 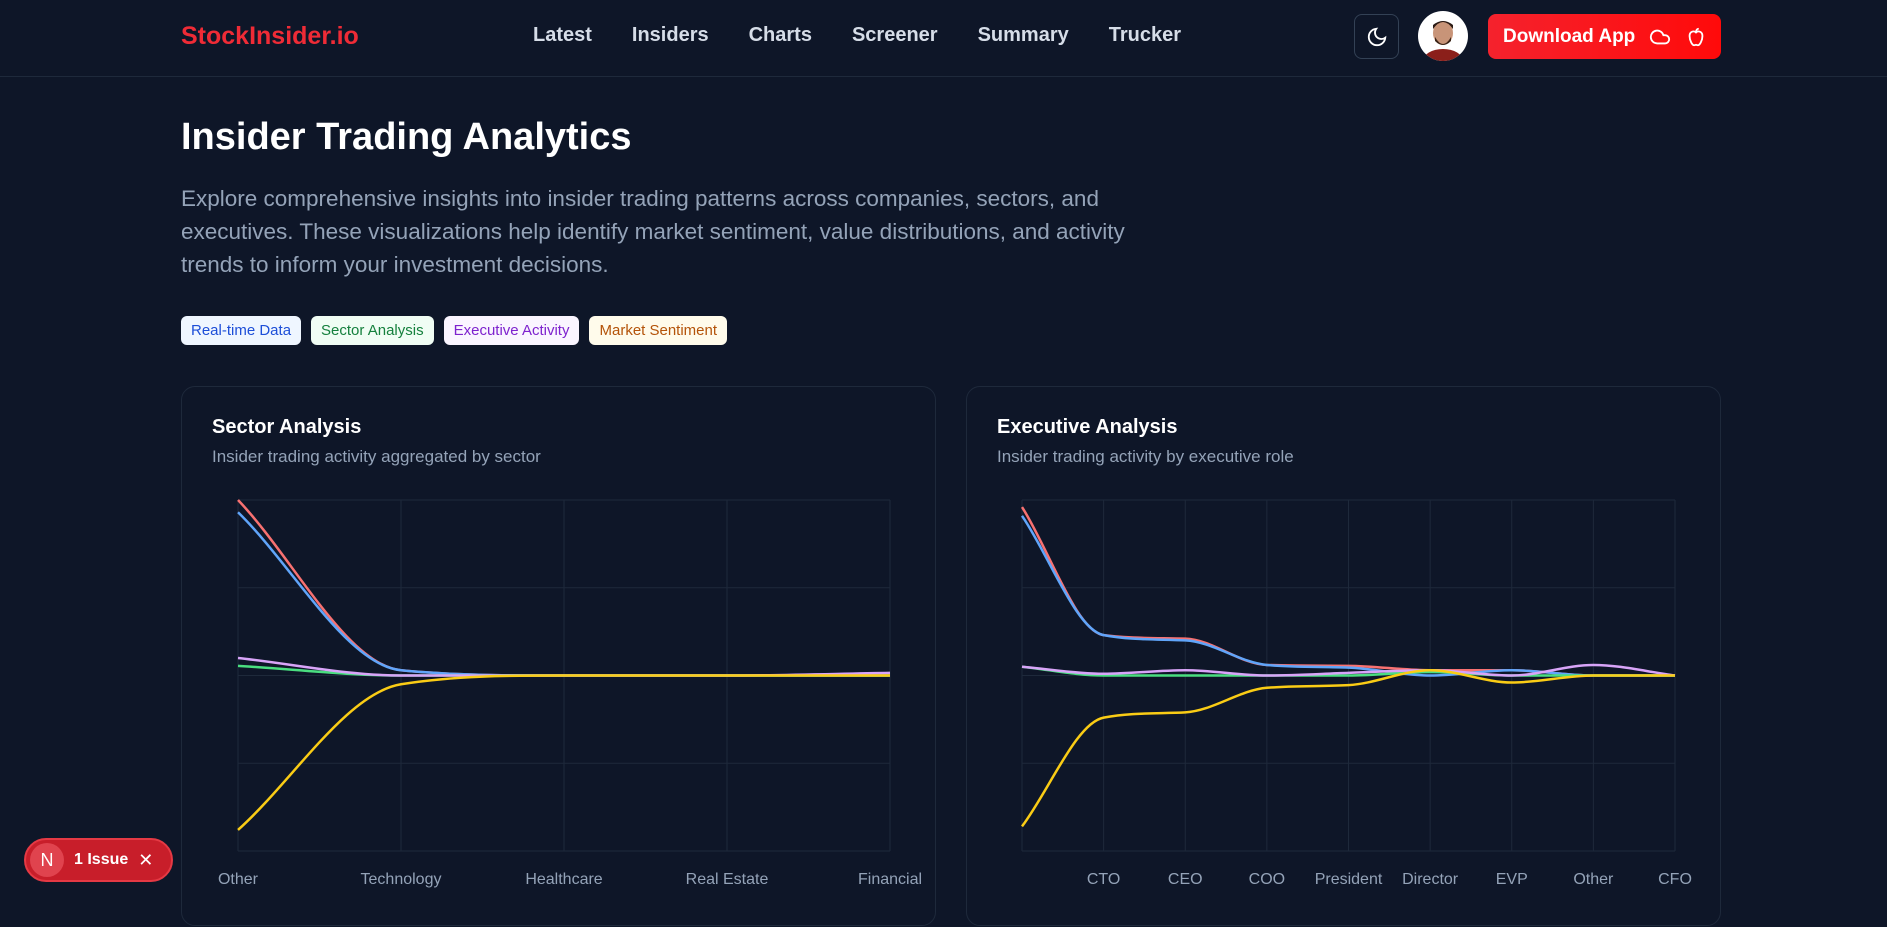 I want to click on issues-badge: N 1 Issue ✕, so click(x=98, y=860).